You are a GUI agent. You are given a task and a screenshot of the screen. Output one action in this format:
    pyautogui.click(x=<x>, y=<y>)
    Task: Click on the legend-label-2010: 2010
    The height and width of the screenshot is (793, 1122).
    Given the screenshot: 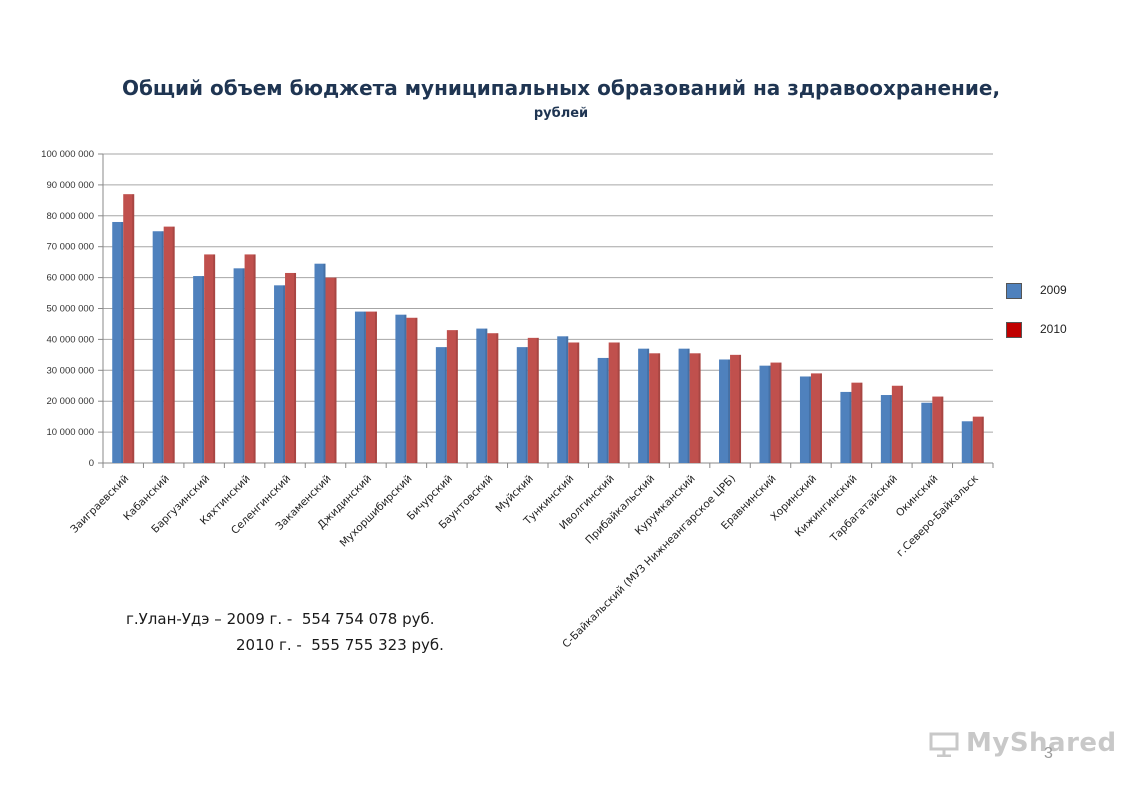 What is the action you would take?
    pyautogui.click(x=1053, y=329)
    